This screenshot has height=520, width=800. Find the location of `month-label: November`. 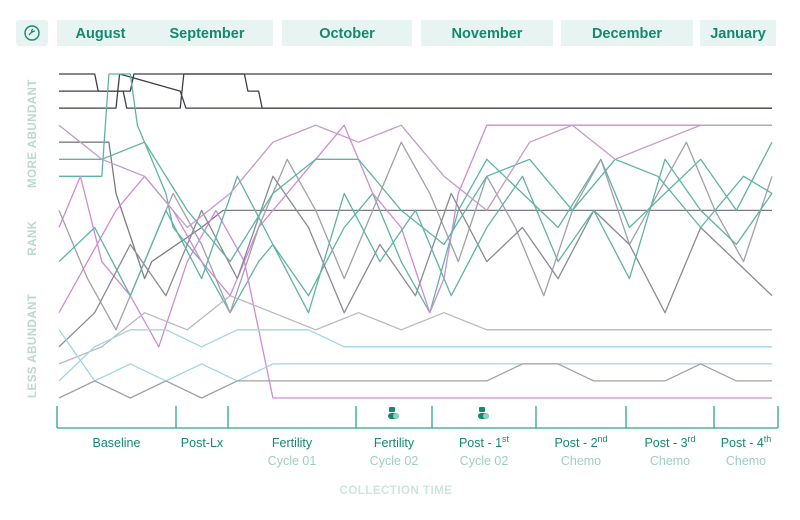

month-label: November is located at coordinates (487, 34).